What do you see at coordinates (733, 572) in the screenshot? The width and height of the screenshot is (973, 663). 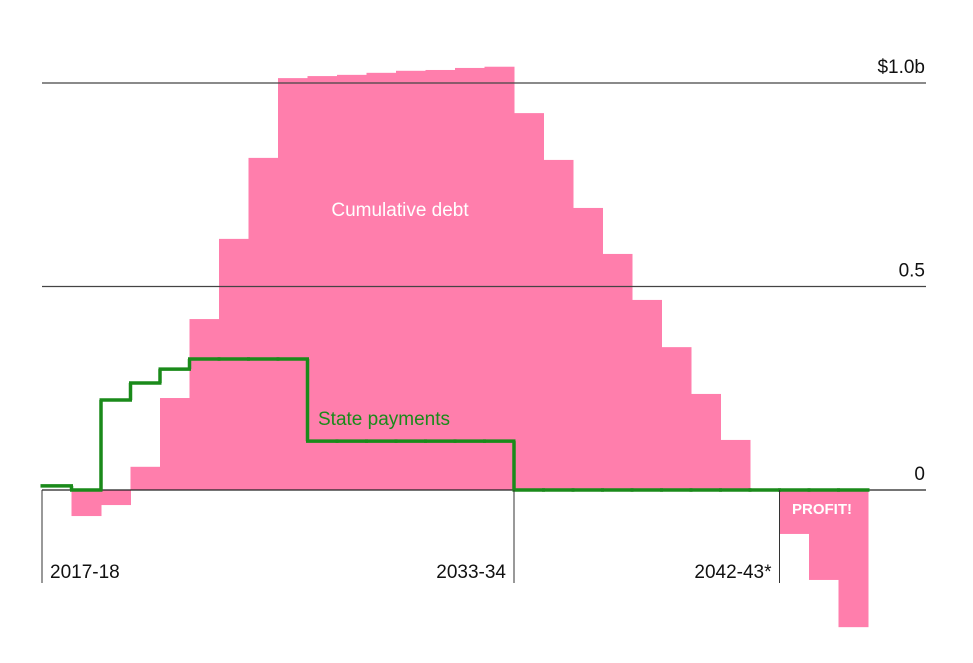 I see `x-tick-label: 2042-43*` at bounding box center [733, 572].